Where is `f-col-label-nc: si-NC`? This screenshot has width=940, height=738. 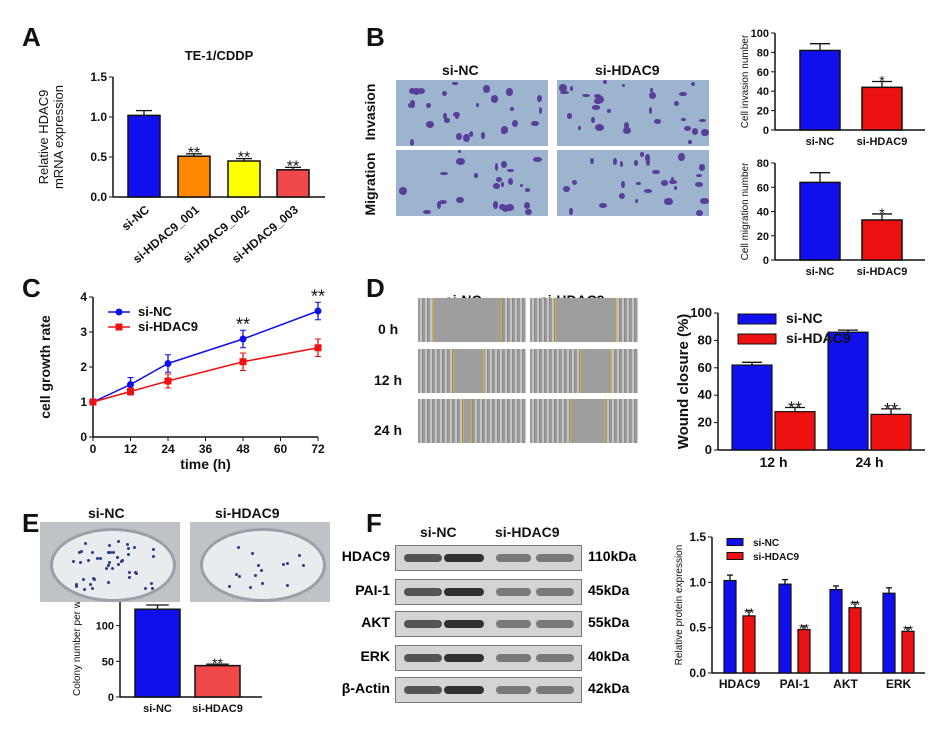 f-col-label-nc: si-NC is located at coordinates (438, 532).